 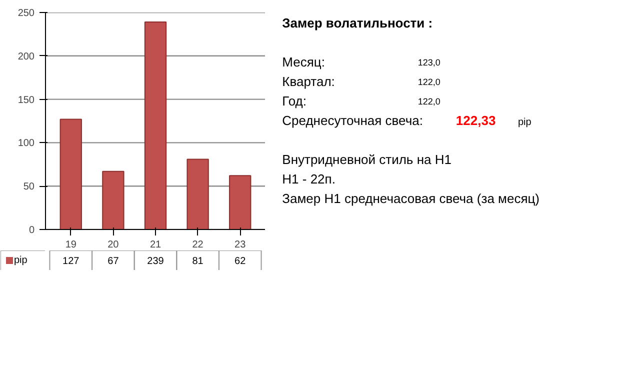 What do you see at coordinates (476, 120) in the screenshot?
I see `text: 122,33` at bounding box center [476, 120].